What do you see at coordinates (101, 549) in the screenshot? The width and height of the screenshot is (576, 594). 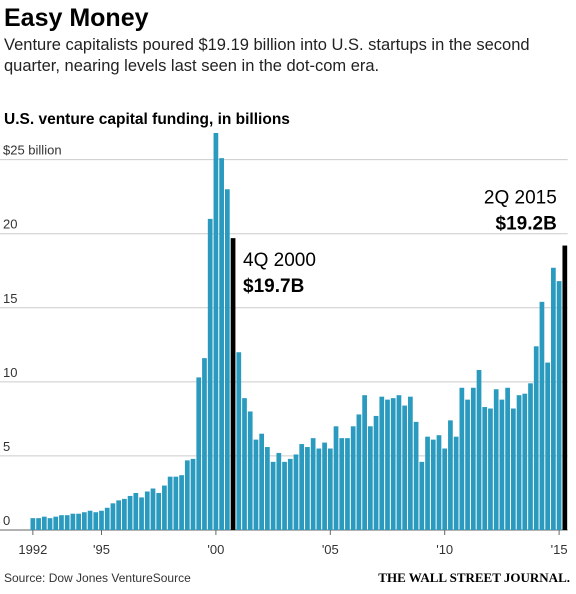 I see `x-tick-label: '95` at bounding box center [101, 549].